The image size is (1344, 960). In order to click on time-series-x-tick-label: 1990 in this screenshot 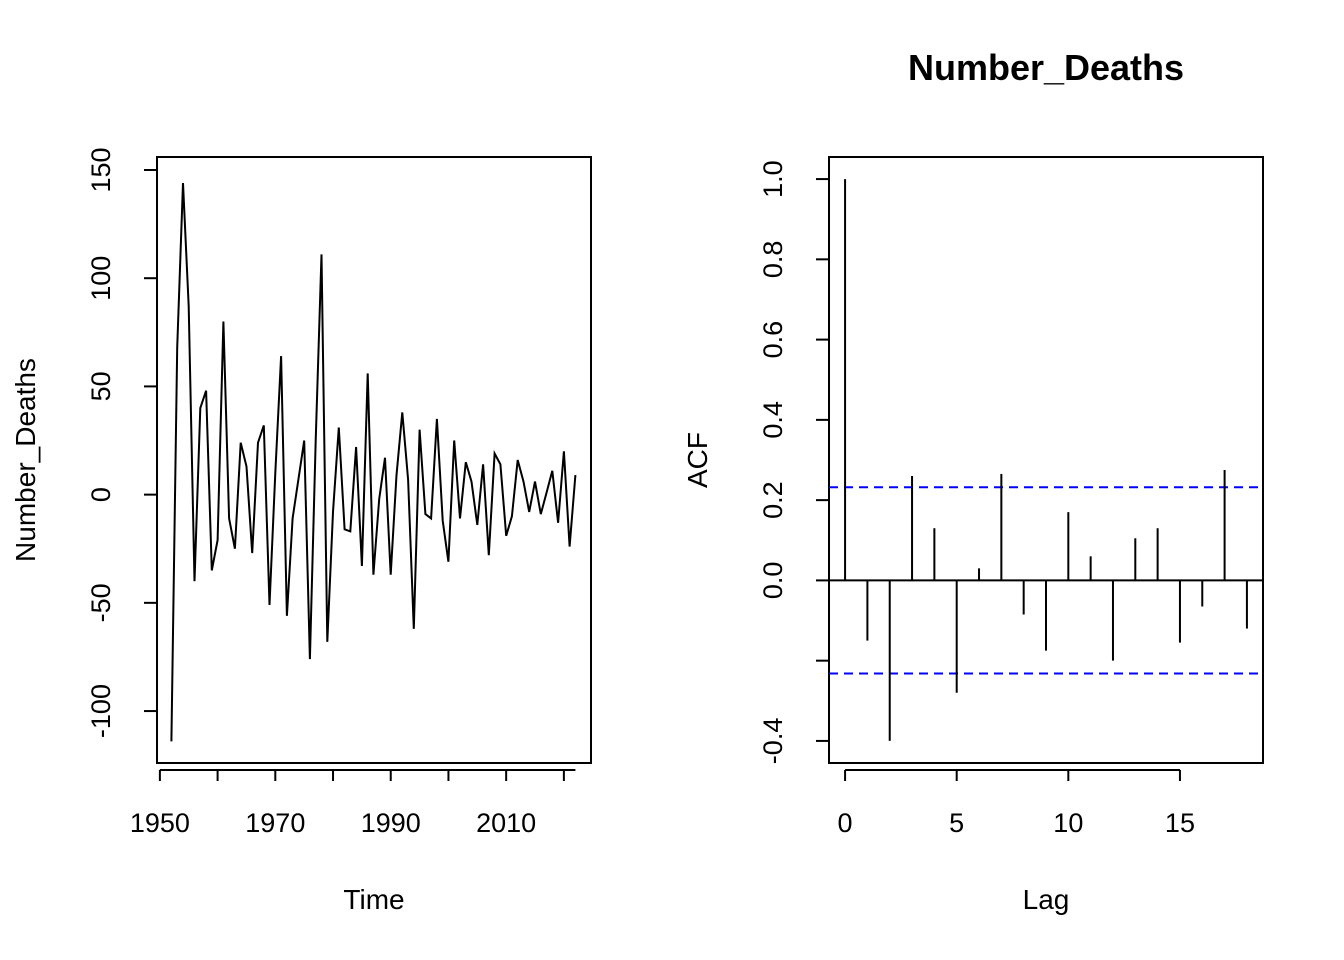, I will do `click(391, 823)`.